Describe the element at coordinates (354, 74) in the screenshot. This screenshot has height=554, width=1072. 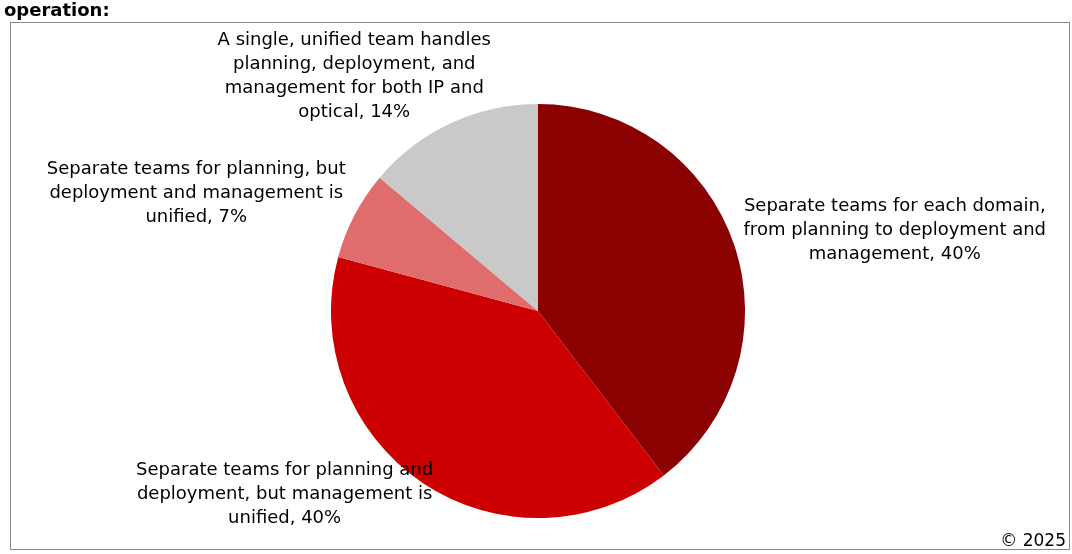
I see `slice-label: A single, unified team handles planning, deployment, and management for both IP and optical, 14%` at that location.